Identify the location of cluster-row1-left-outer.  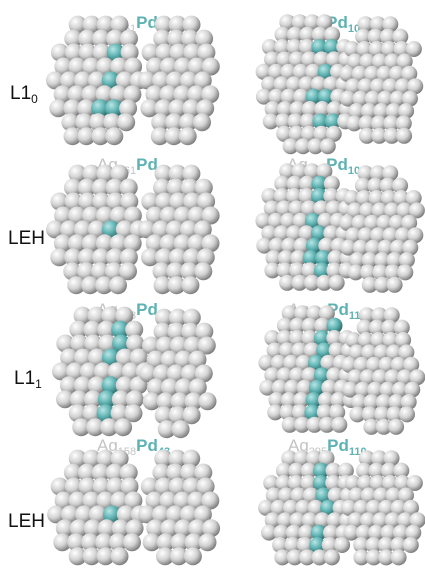
(179, 80).